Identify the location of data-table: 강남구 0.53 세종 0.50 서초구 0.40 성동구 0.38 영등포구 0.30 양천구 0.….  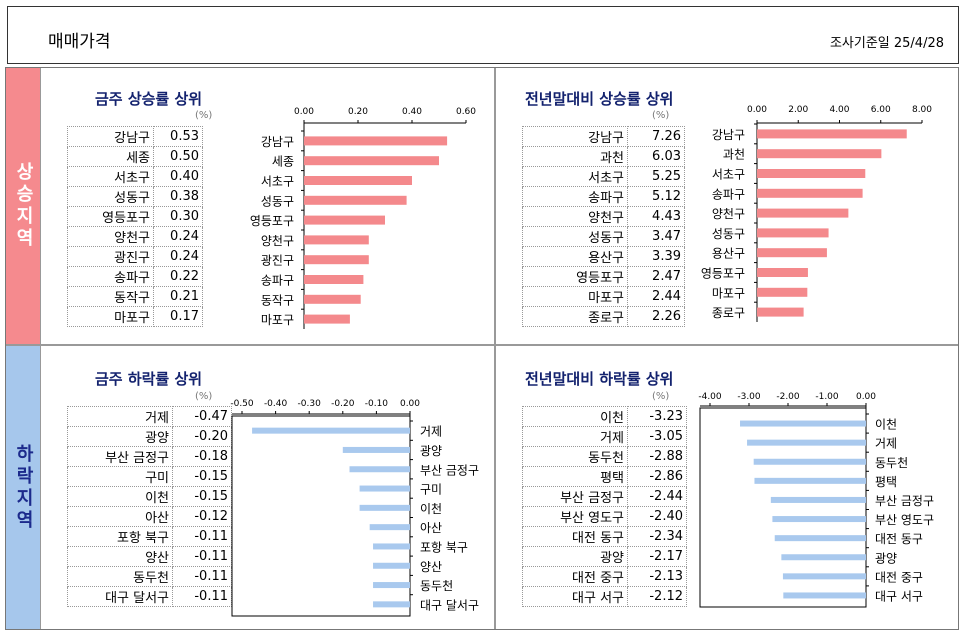
(135, 226).